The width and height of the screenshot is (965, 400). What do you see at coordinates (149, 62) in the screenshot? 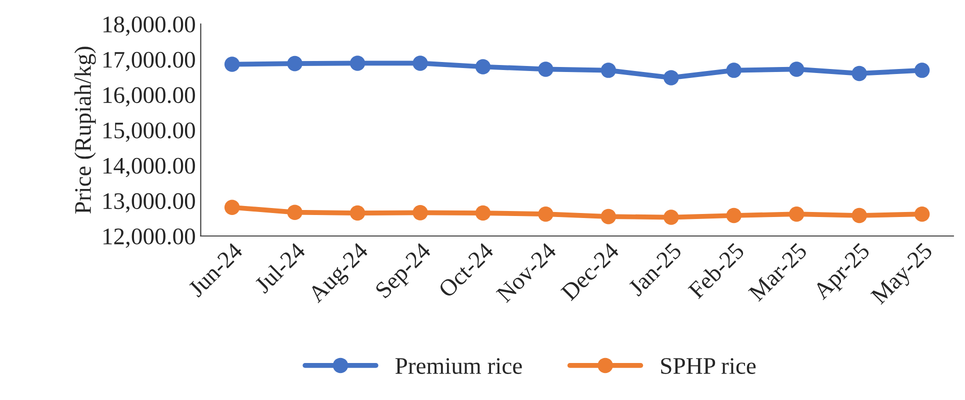
I see `y-tick-label: 17,000.00` at bounding box center [149, 62].